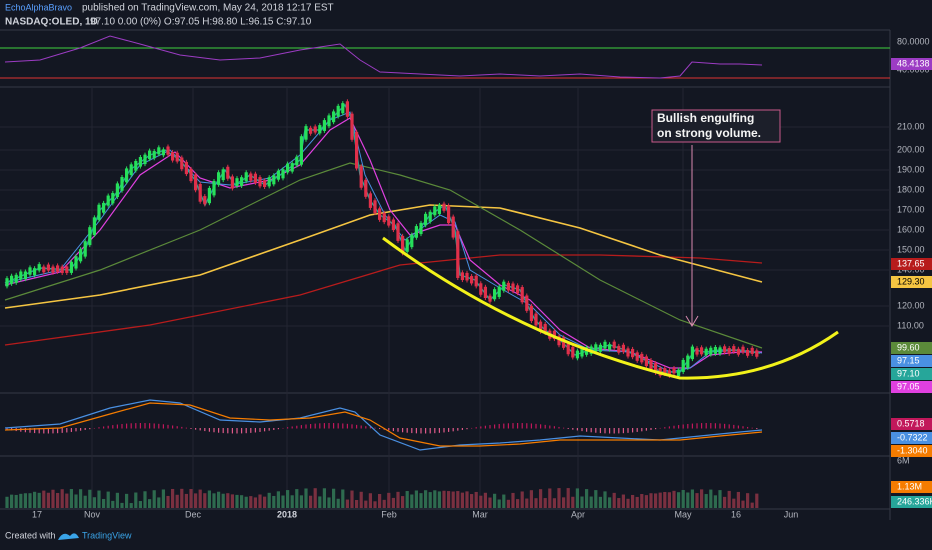  Describe the element at coordinates (38, 7) in the screenshot. I see `author: EchoAlphaBravo` at that location.